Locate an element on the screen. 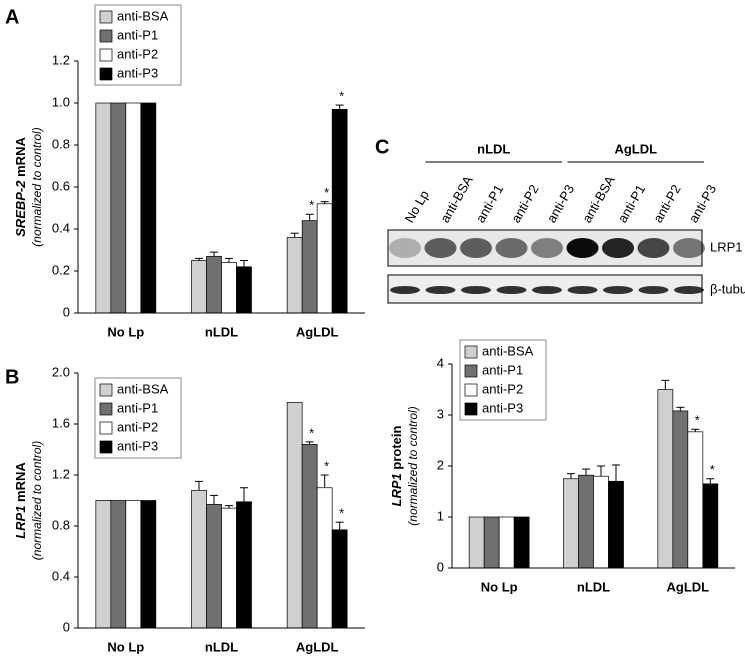  legend-label: anti-BSA is located at coordinates (143, 15).